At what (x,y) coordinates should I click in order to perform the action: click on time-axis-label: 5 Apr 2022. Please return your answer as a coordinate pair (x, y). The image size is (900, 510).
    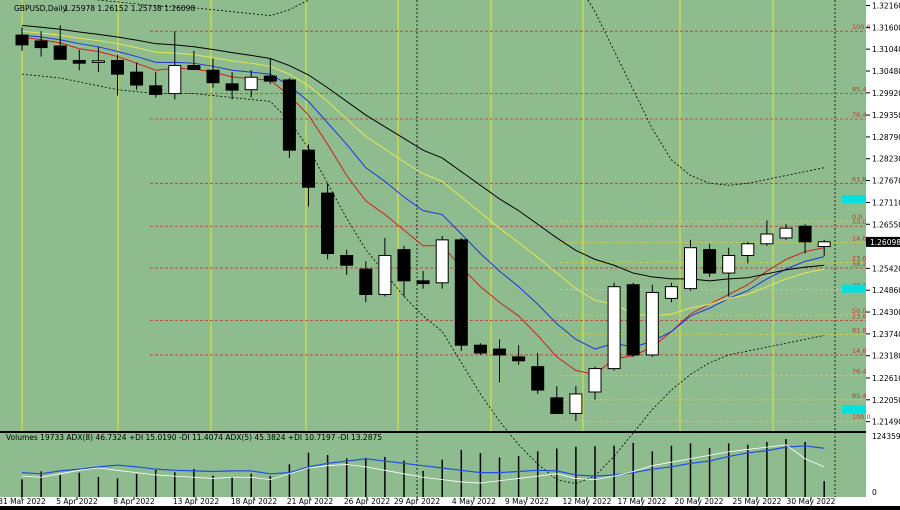
    Looking at the image, I should click on (77, 501).